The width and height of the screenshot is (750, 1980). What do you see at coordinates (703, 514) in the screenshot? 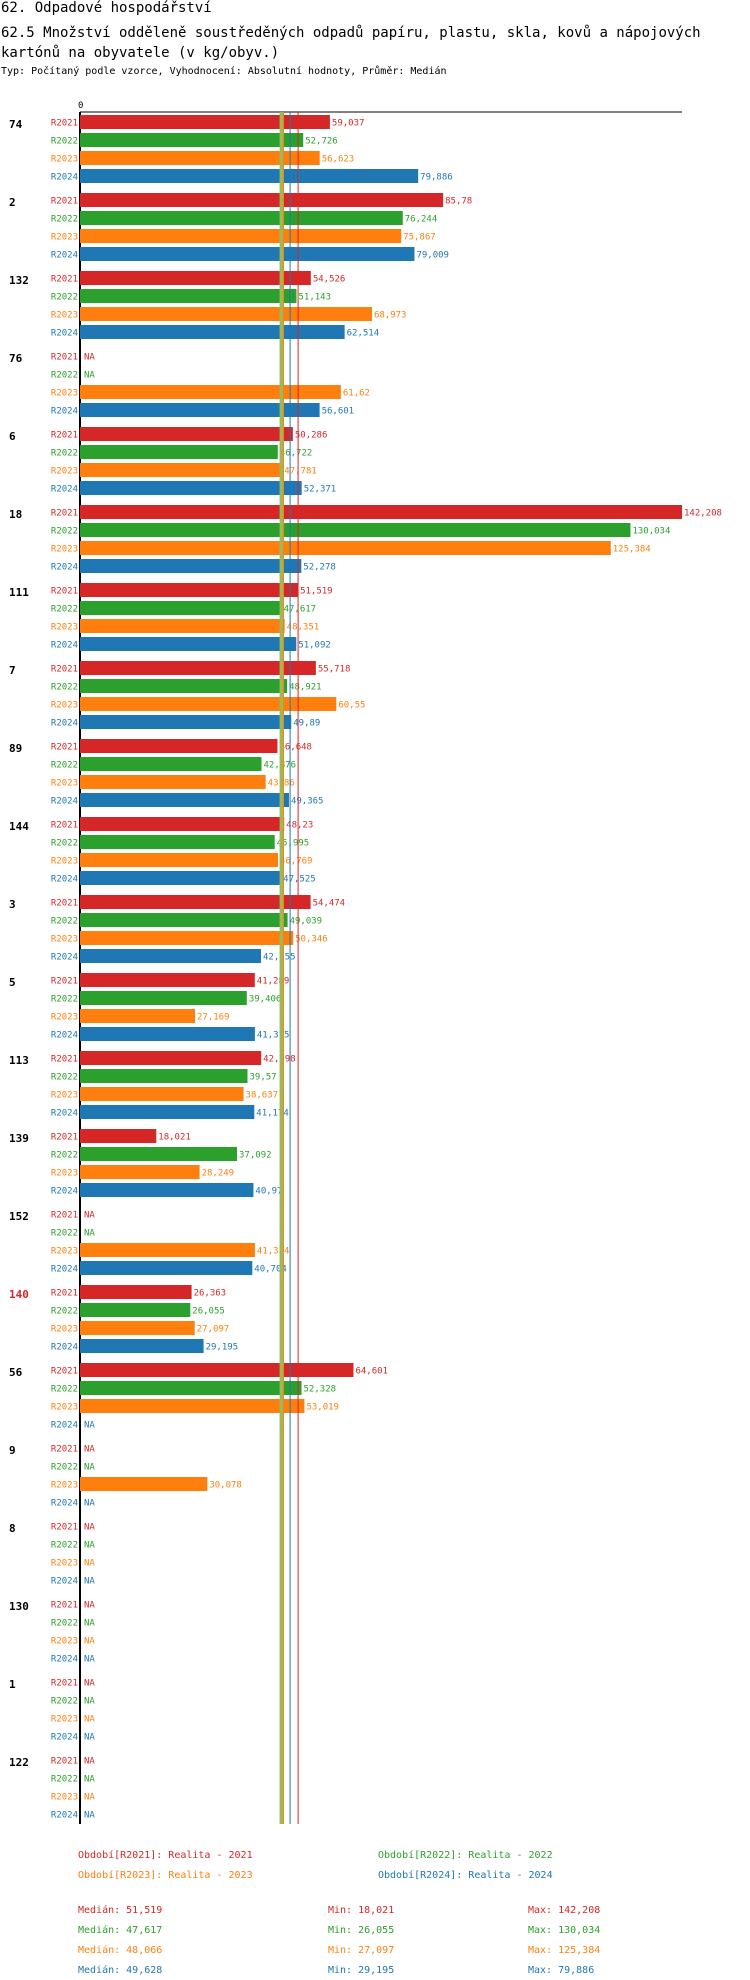
I see `data-label: 142,208` at bounding box center [703, 514].